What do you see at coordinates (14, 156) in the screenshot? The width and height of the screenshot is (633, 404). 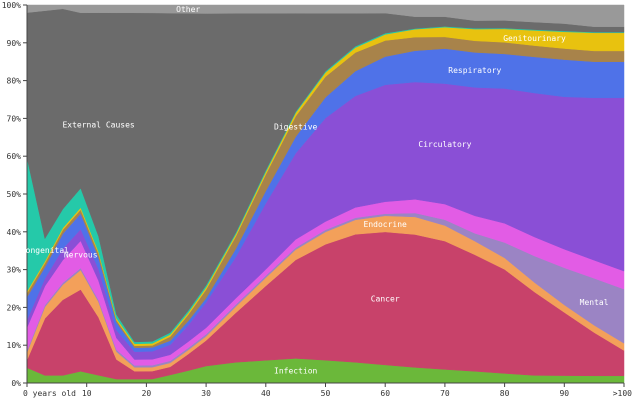 I see `y-tick-label: 60%` at bounding box center [14, 156].